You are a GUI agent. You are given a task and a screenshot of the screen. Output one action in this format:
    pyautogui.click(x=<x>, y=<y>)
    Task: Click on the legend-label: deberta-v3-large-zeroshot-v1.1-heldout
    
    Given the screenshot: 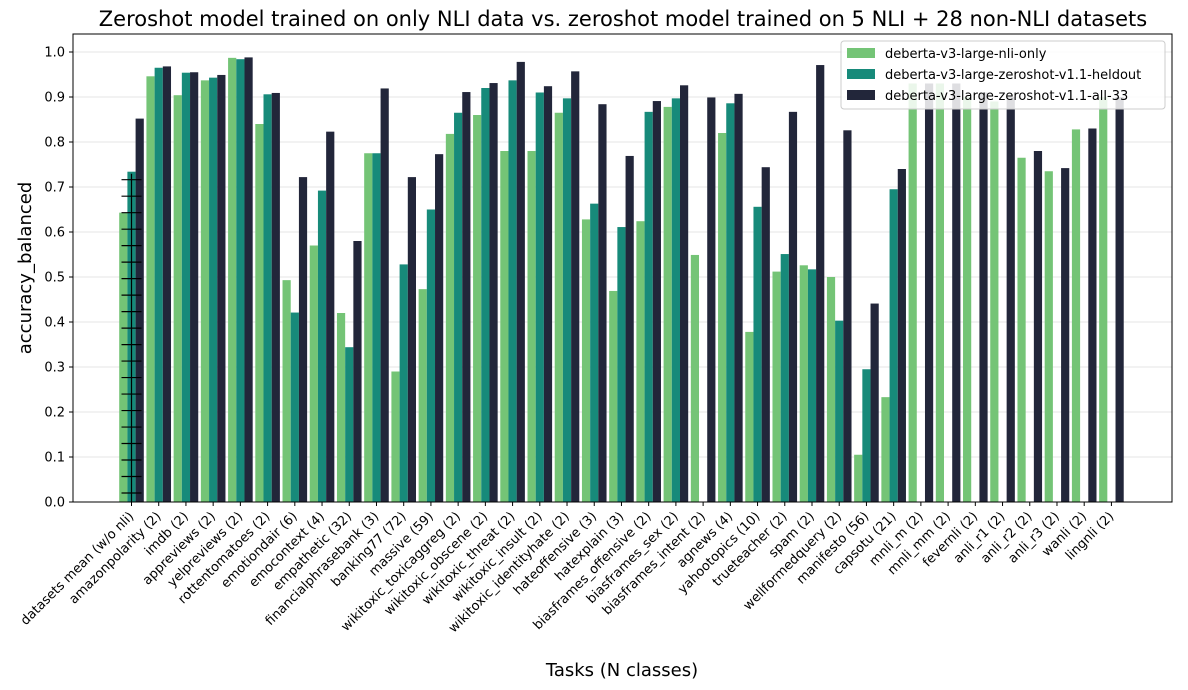 What is the action you would take?
    pyautogui.click(x=1013, y=75)
    